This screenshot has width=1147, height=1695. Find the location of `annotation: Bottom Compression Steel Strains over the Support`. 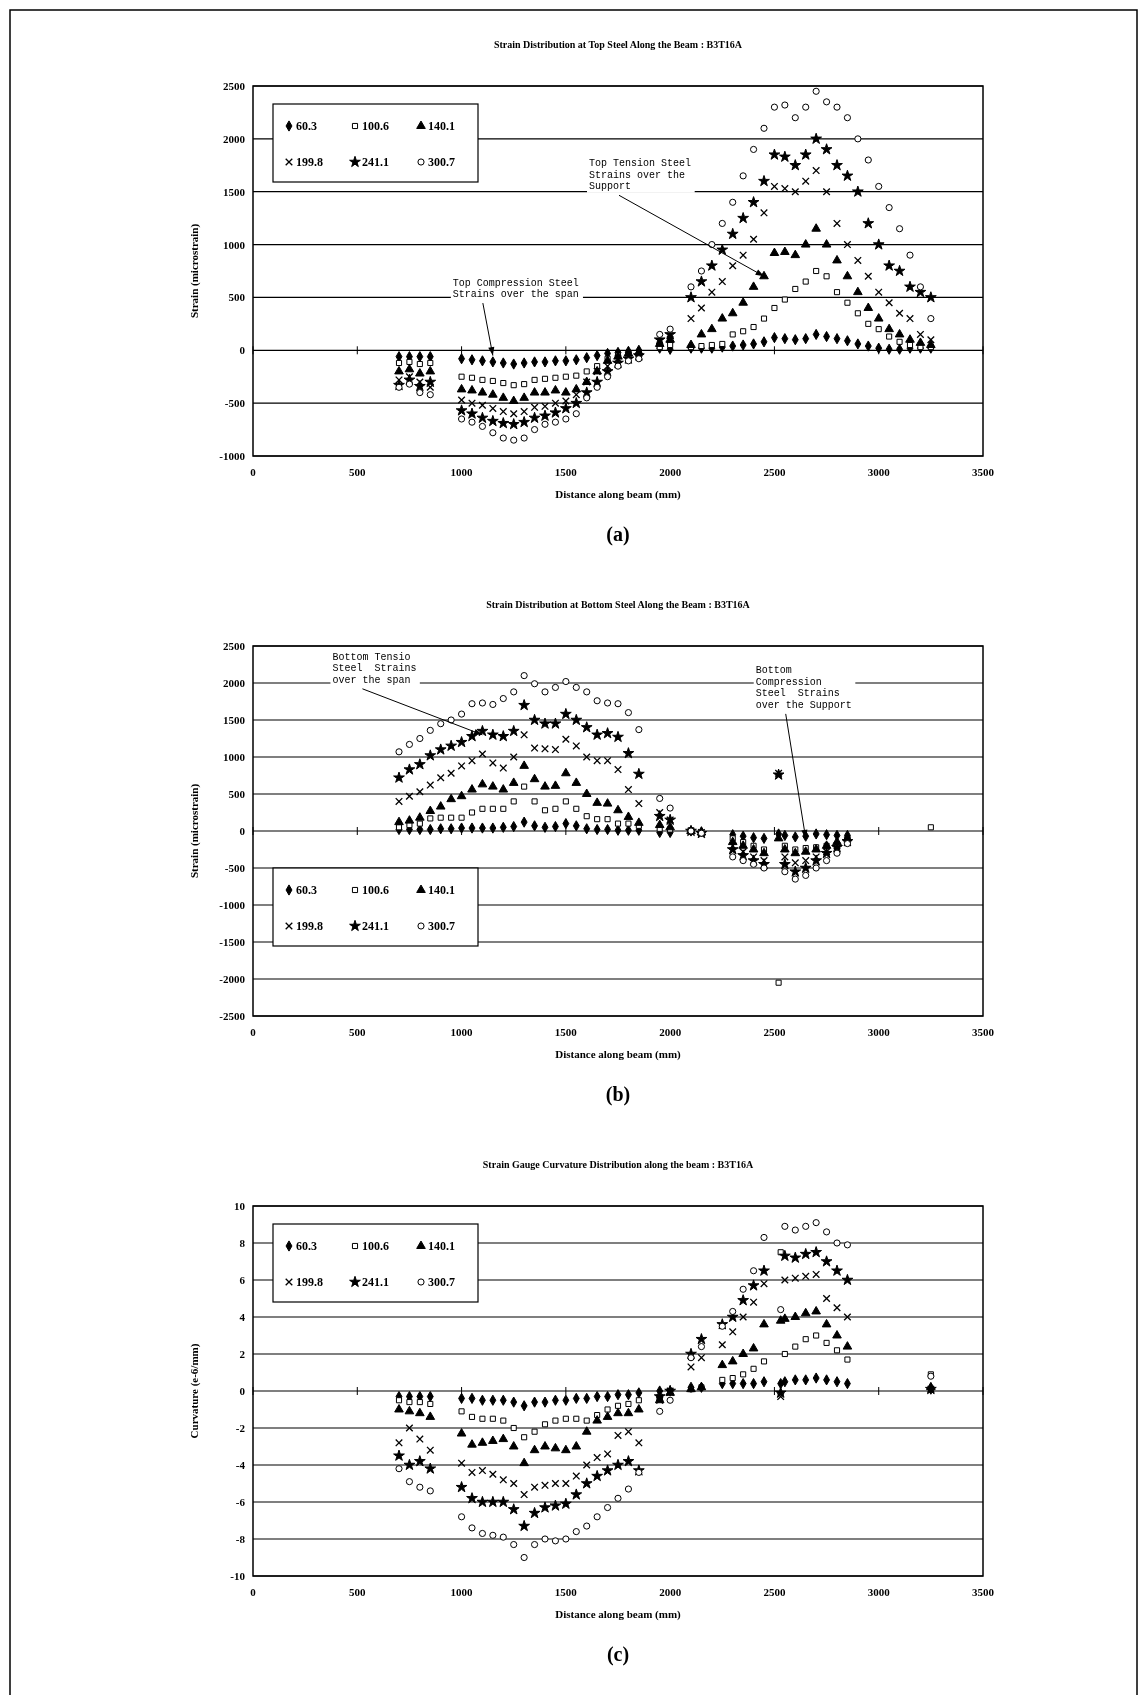

annotation: Bottom Compression Steel Strains over the Support is located at coordinates (803, 688).